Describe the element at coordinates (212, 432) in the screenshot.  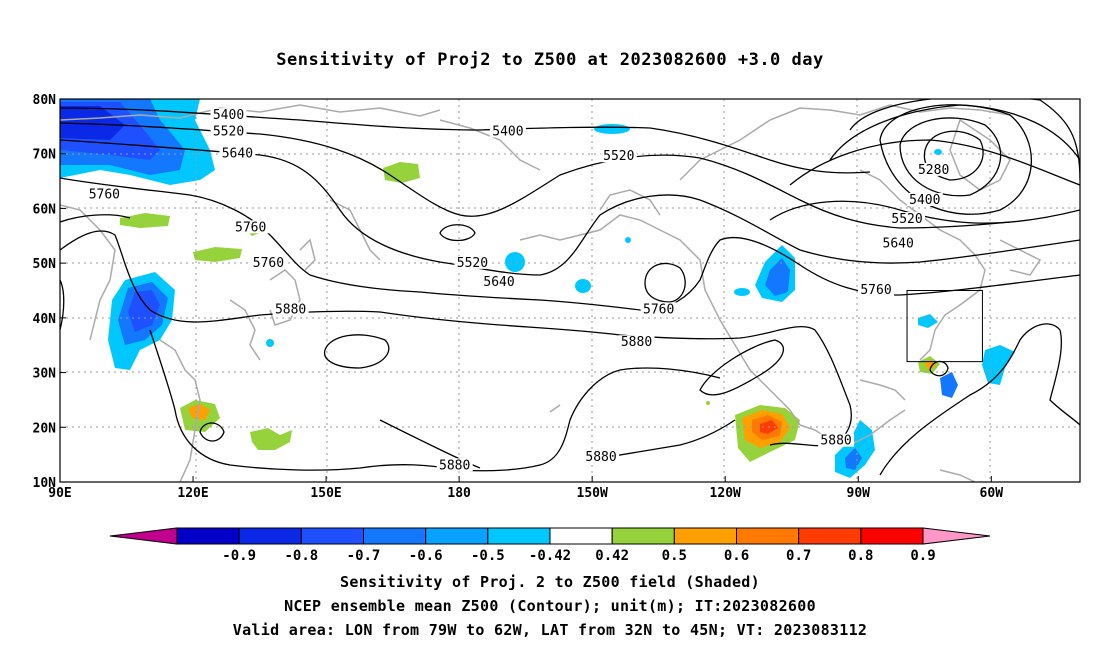
I see `contour-5880-ring` at that location.